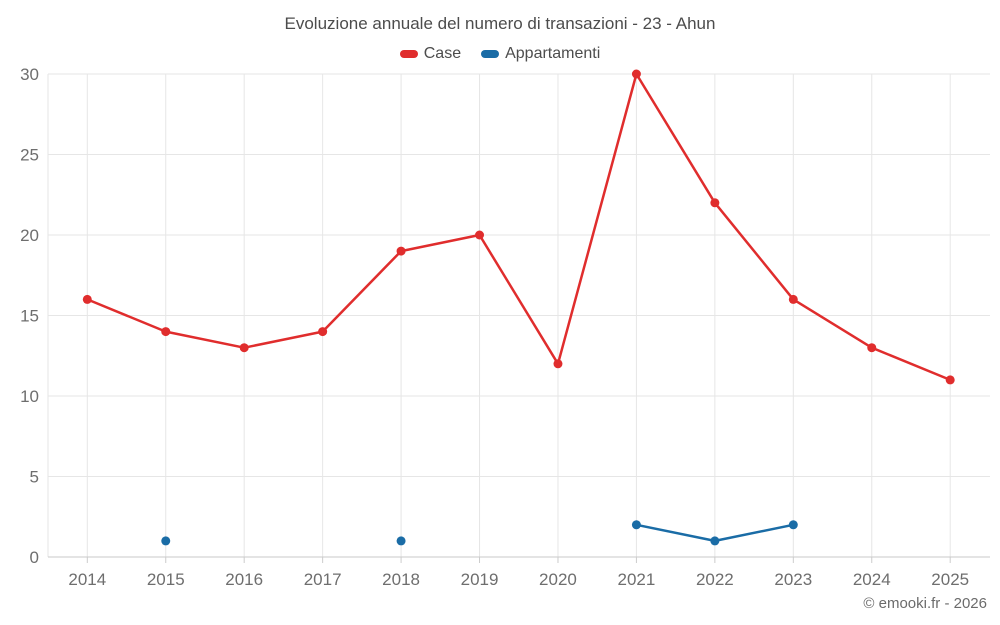  I want to click on x-tick-label: 2021, so click(637, 579).